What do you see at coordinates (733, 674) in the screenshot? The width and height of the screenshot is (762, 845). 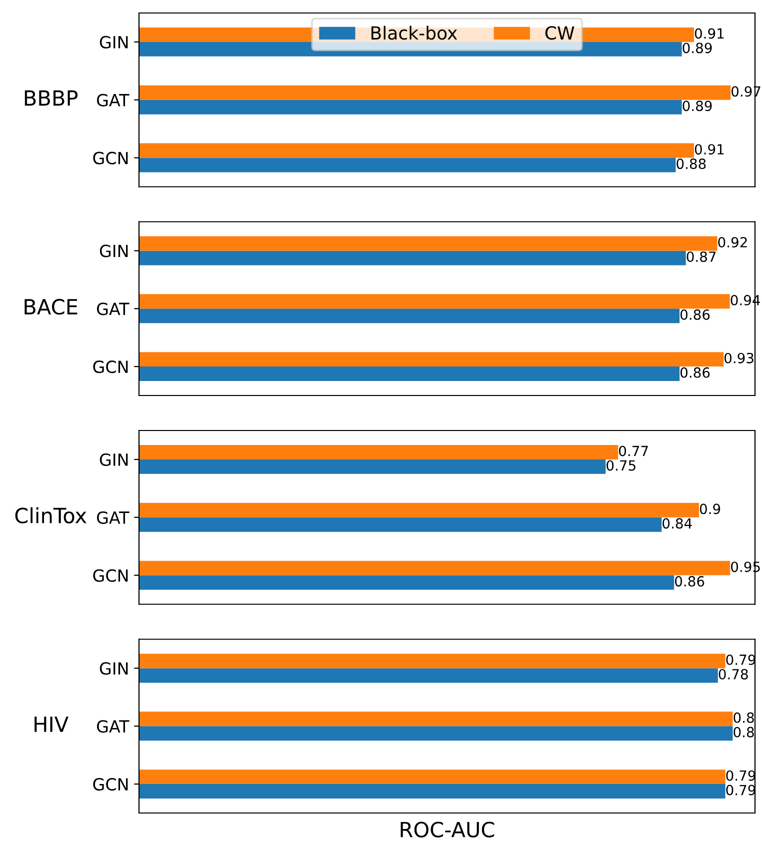 I see `data-label: 0.78` at bounding box center [733, 674].